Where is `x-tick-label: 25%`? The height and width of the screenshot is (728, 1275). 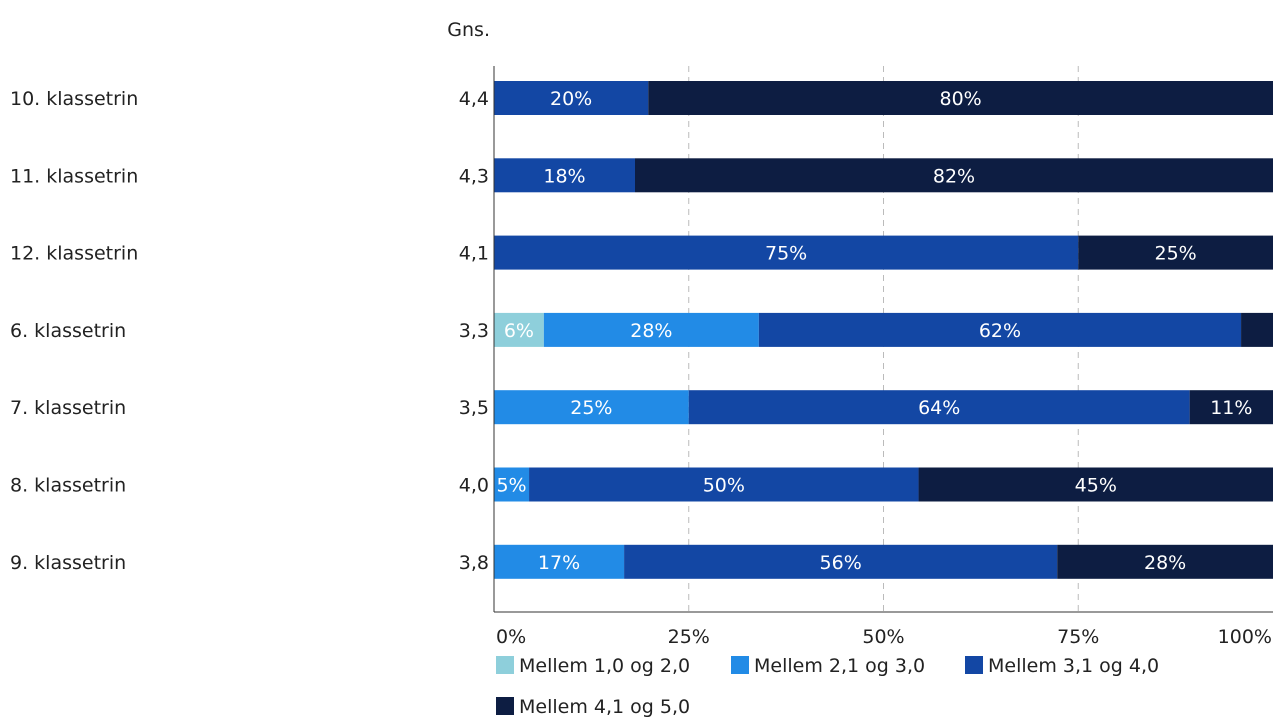
x-tick-label: 25% is located at coordinates (689, 637).